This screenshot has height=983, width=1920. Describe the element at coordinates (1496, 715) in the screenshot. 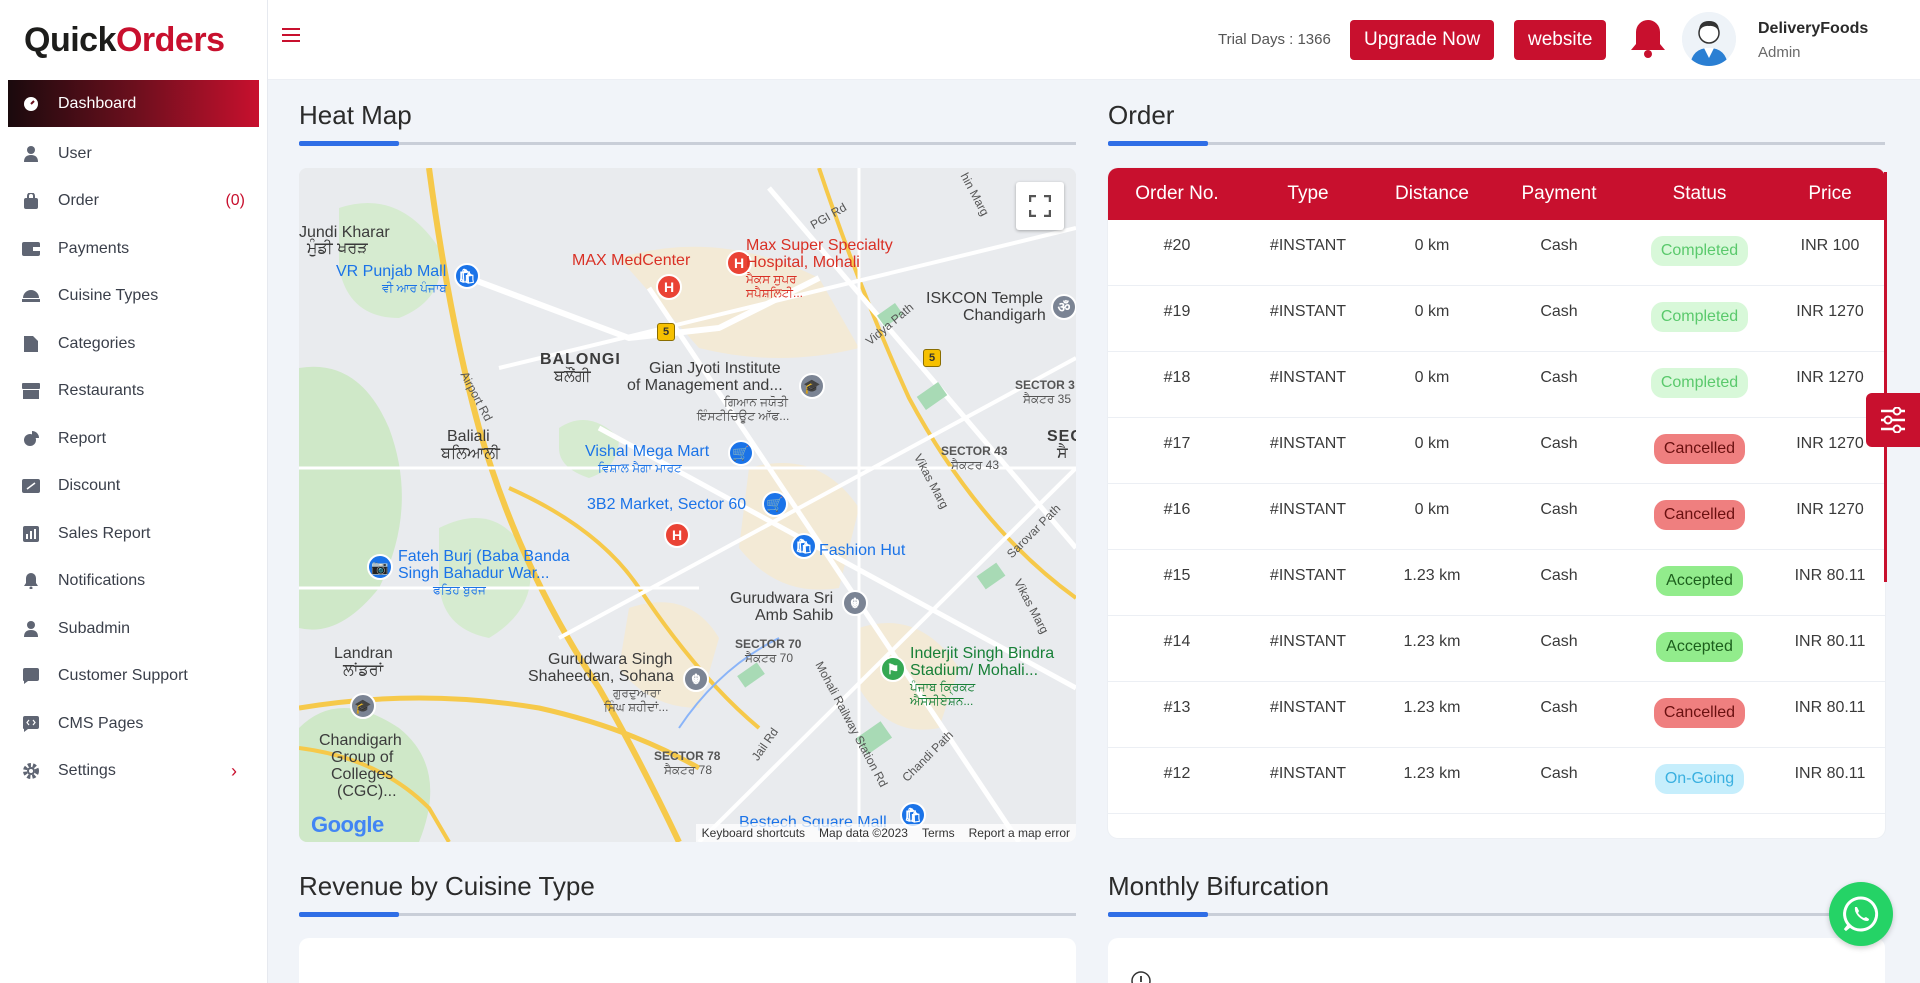

I see `table-row: #13 #INSTANT 1.23 km Cash Cancelled INR 80.11` at that location.